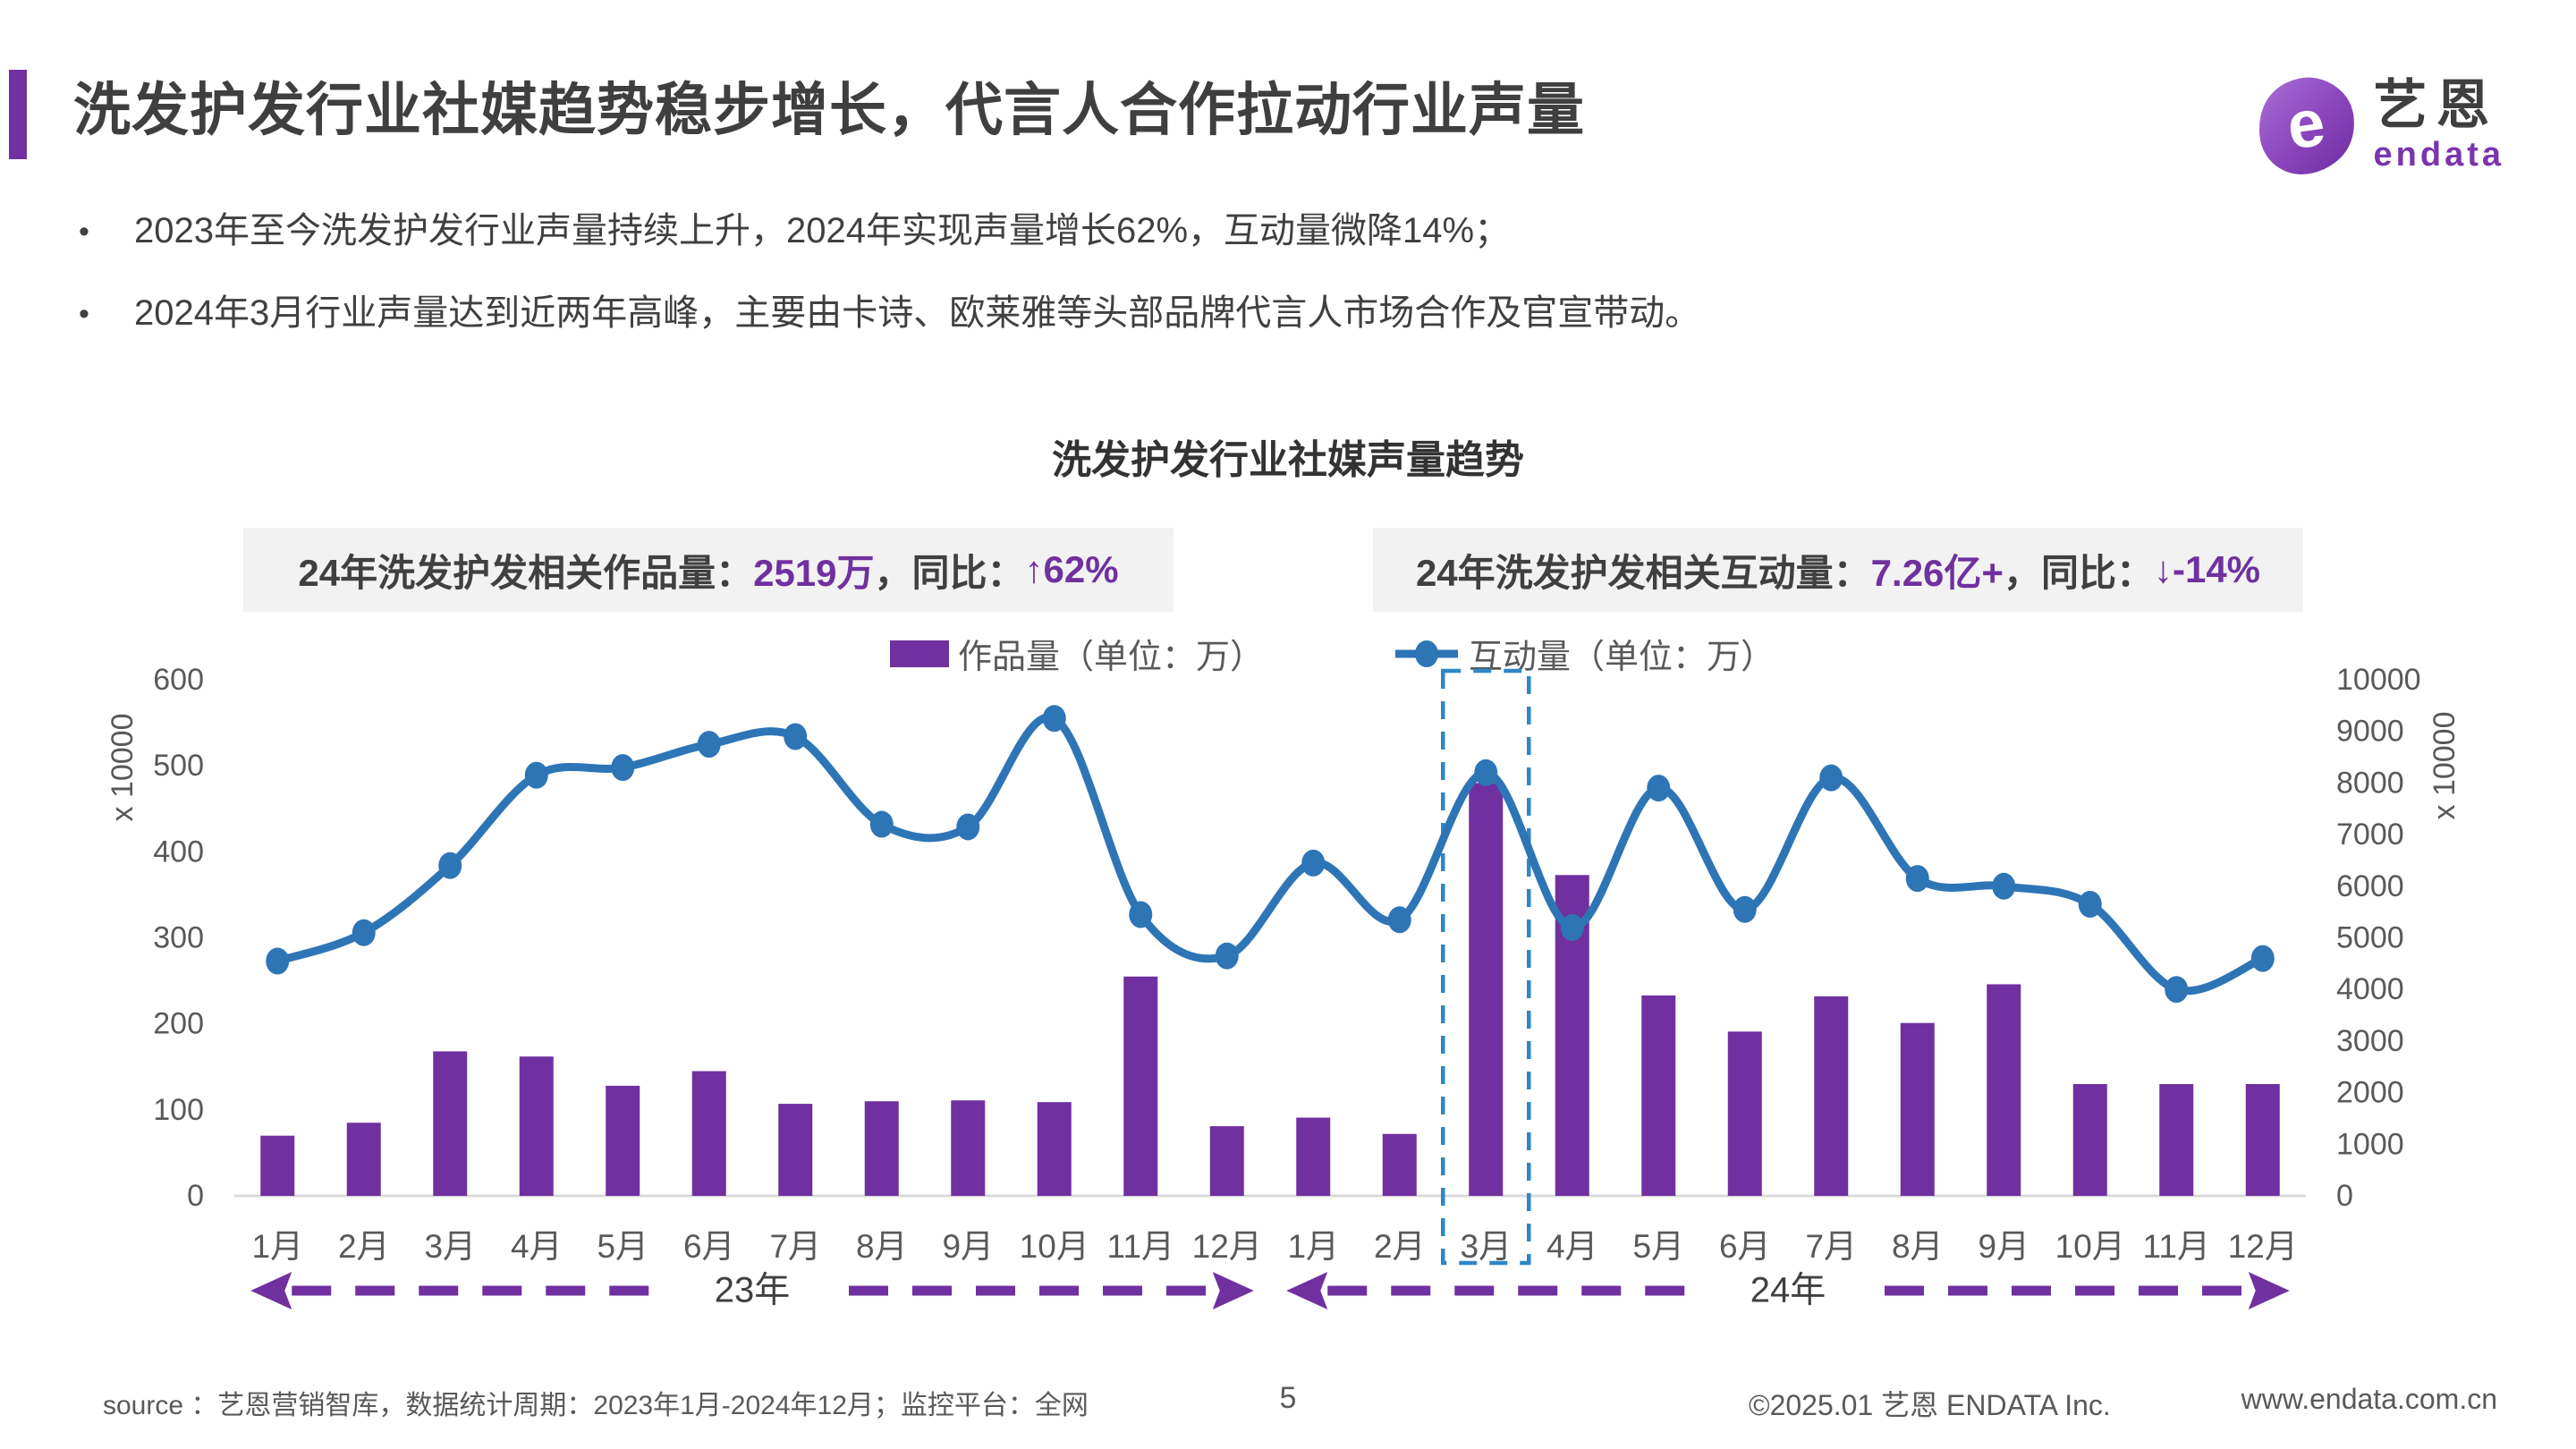  Describe the element at coordinates (2370, 783) in the screenshot. I see `svg-text: 8000` at that location.